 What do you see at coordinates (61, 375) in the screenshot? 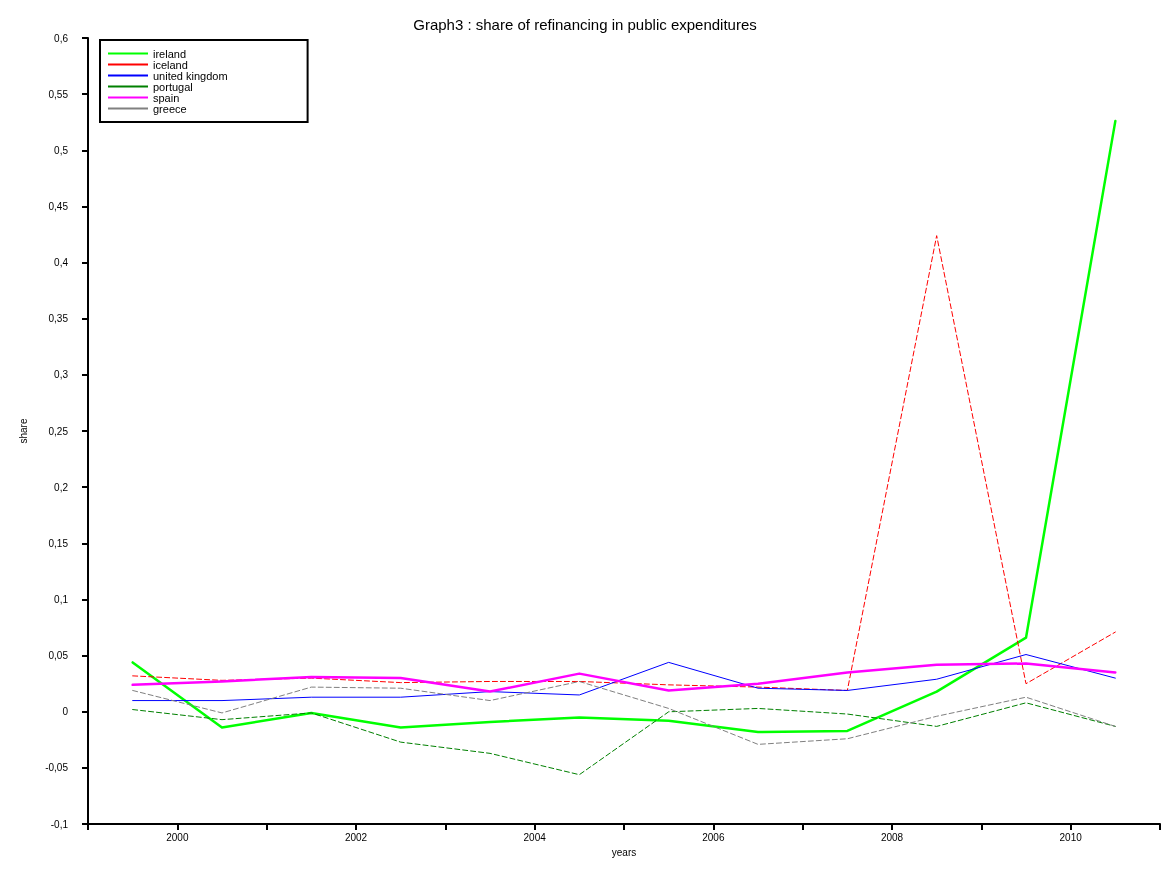
I see `y-tick-label: 0,3` at bounding box center [61, 375].